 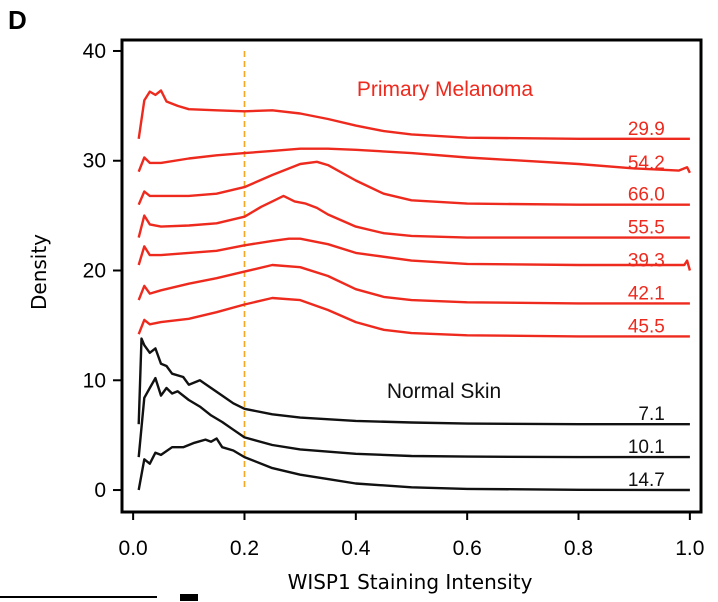 What do you see at coordinates (689, 548) in the screenshot?
I see `x-tick-label: 1.0` at bounding box center [689, 548].